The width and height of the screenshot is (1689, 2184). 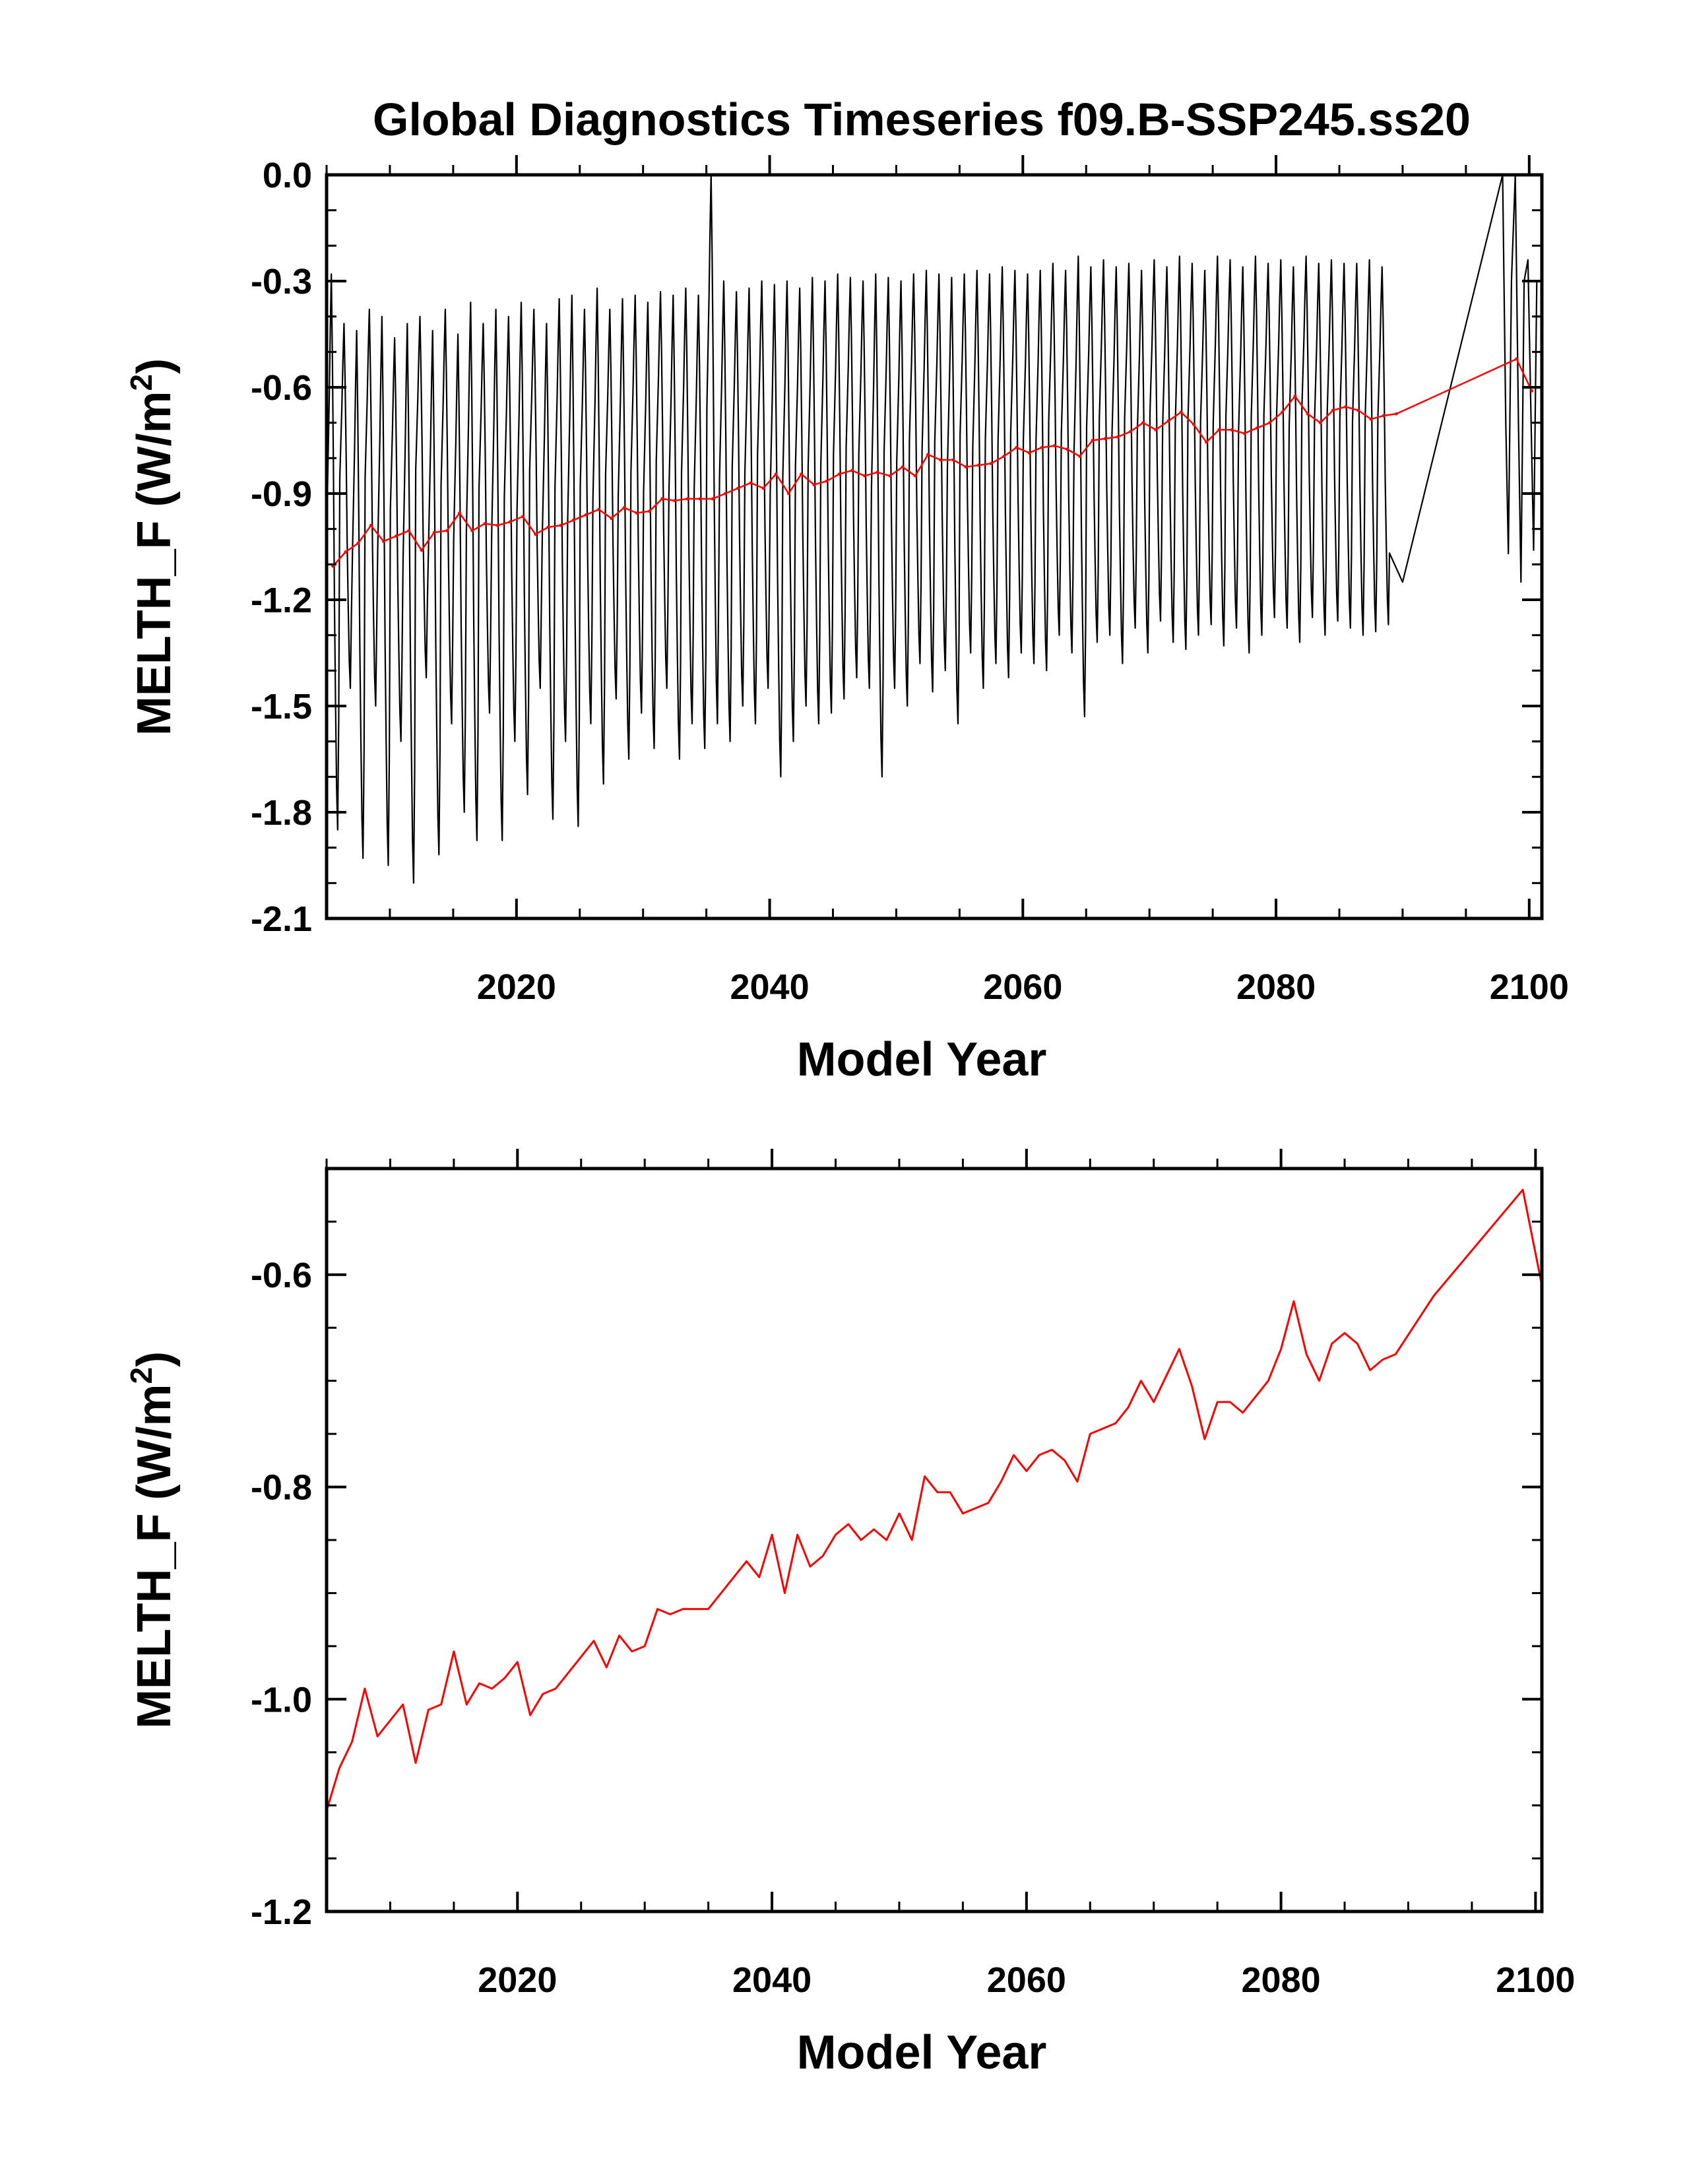 I want to click on top-y-axis-title: MELTH_F (W/m2), so click(x=152, y=547).